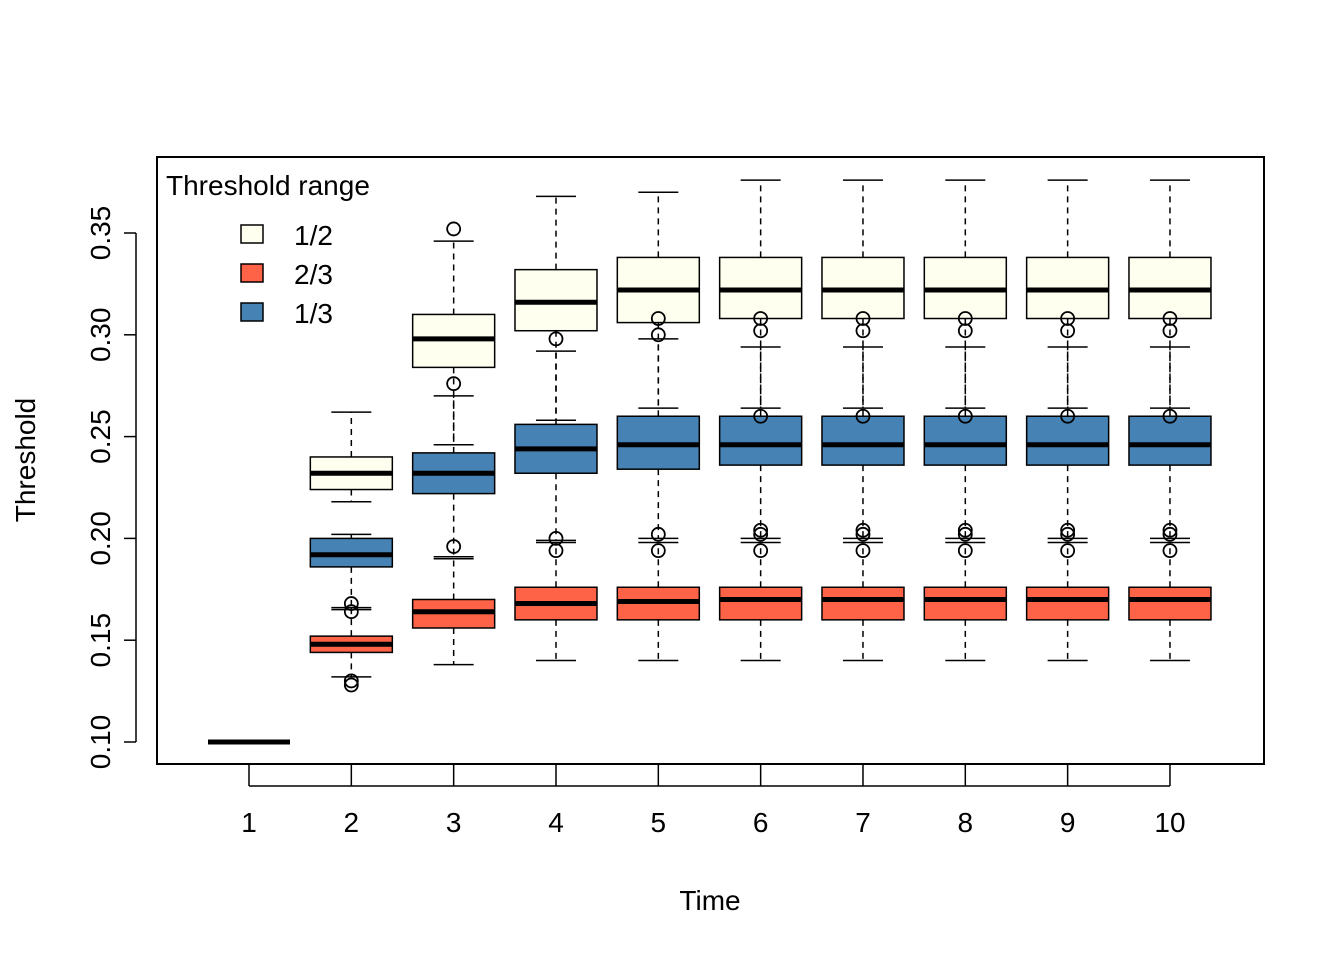 This screenshot has width=1344, height=960. What do you see at coordinates (659, 822) in the screenshot?
I see `x-tick-label: 5` at bounding box center [659, 822].